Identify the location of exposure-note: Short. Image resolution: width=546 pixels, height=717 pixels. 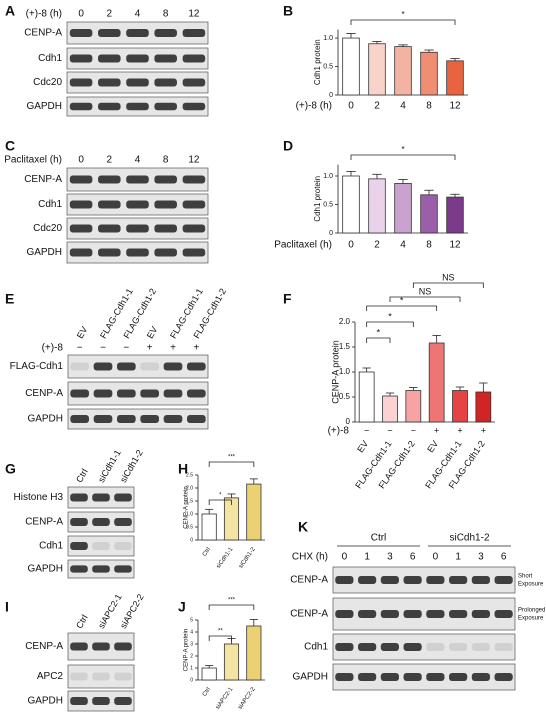
(525, 577).